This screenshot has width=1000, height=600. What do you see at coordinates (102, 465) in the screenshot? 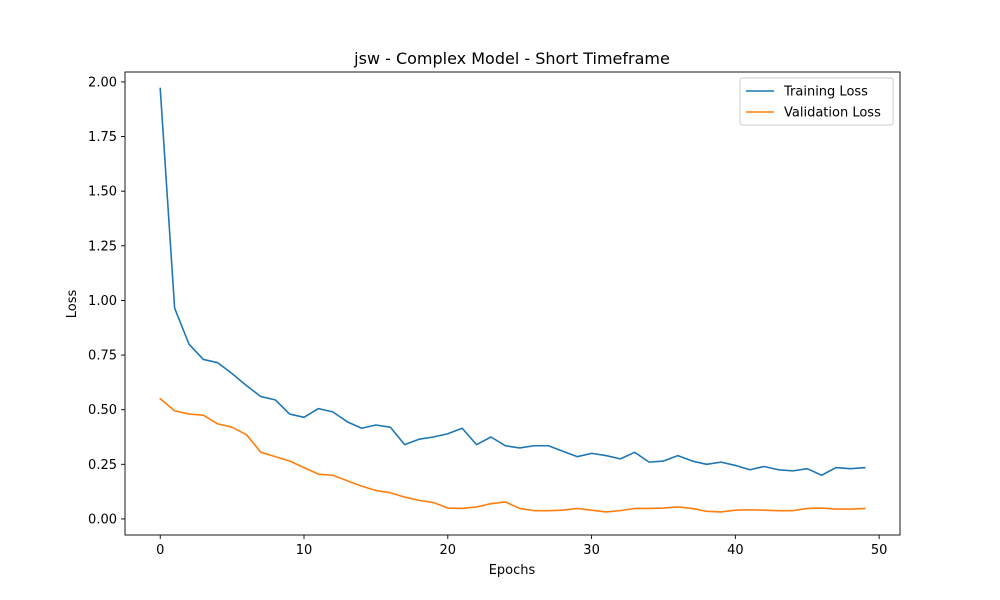
I see `y-tick-label: 0.25` at bounding box center [102, 465].